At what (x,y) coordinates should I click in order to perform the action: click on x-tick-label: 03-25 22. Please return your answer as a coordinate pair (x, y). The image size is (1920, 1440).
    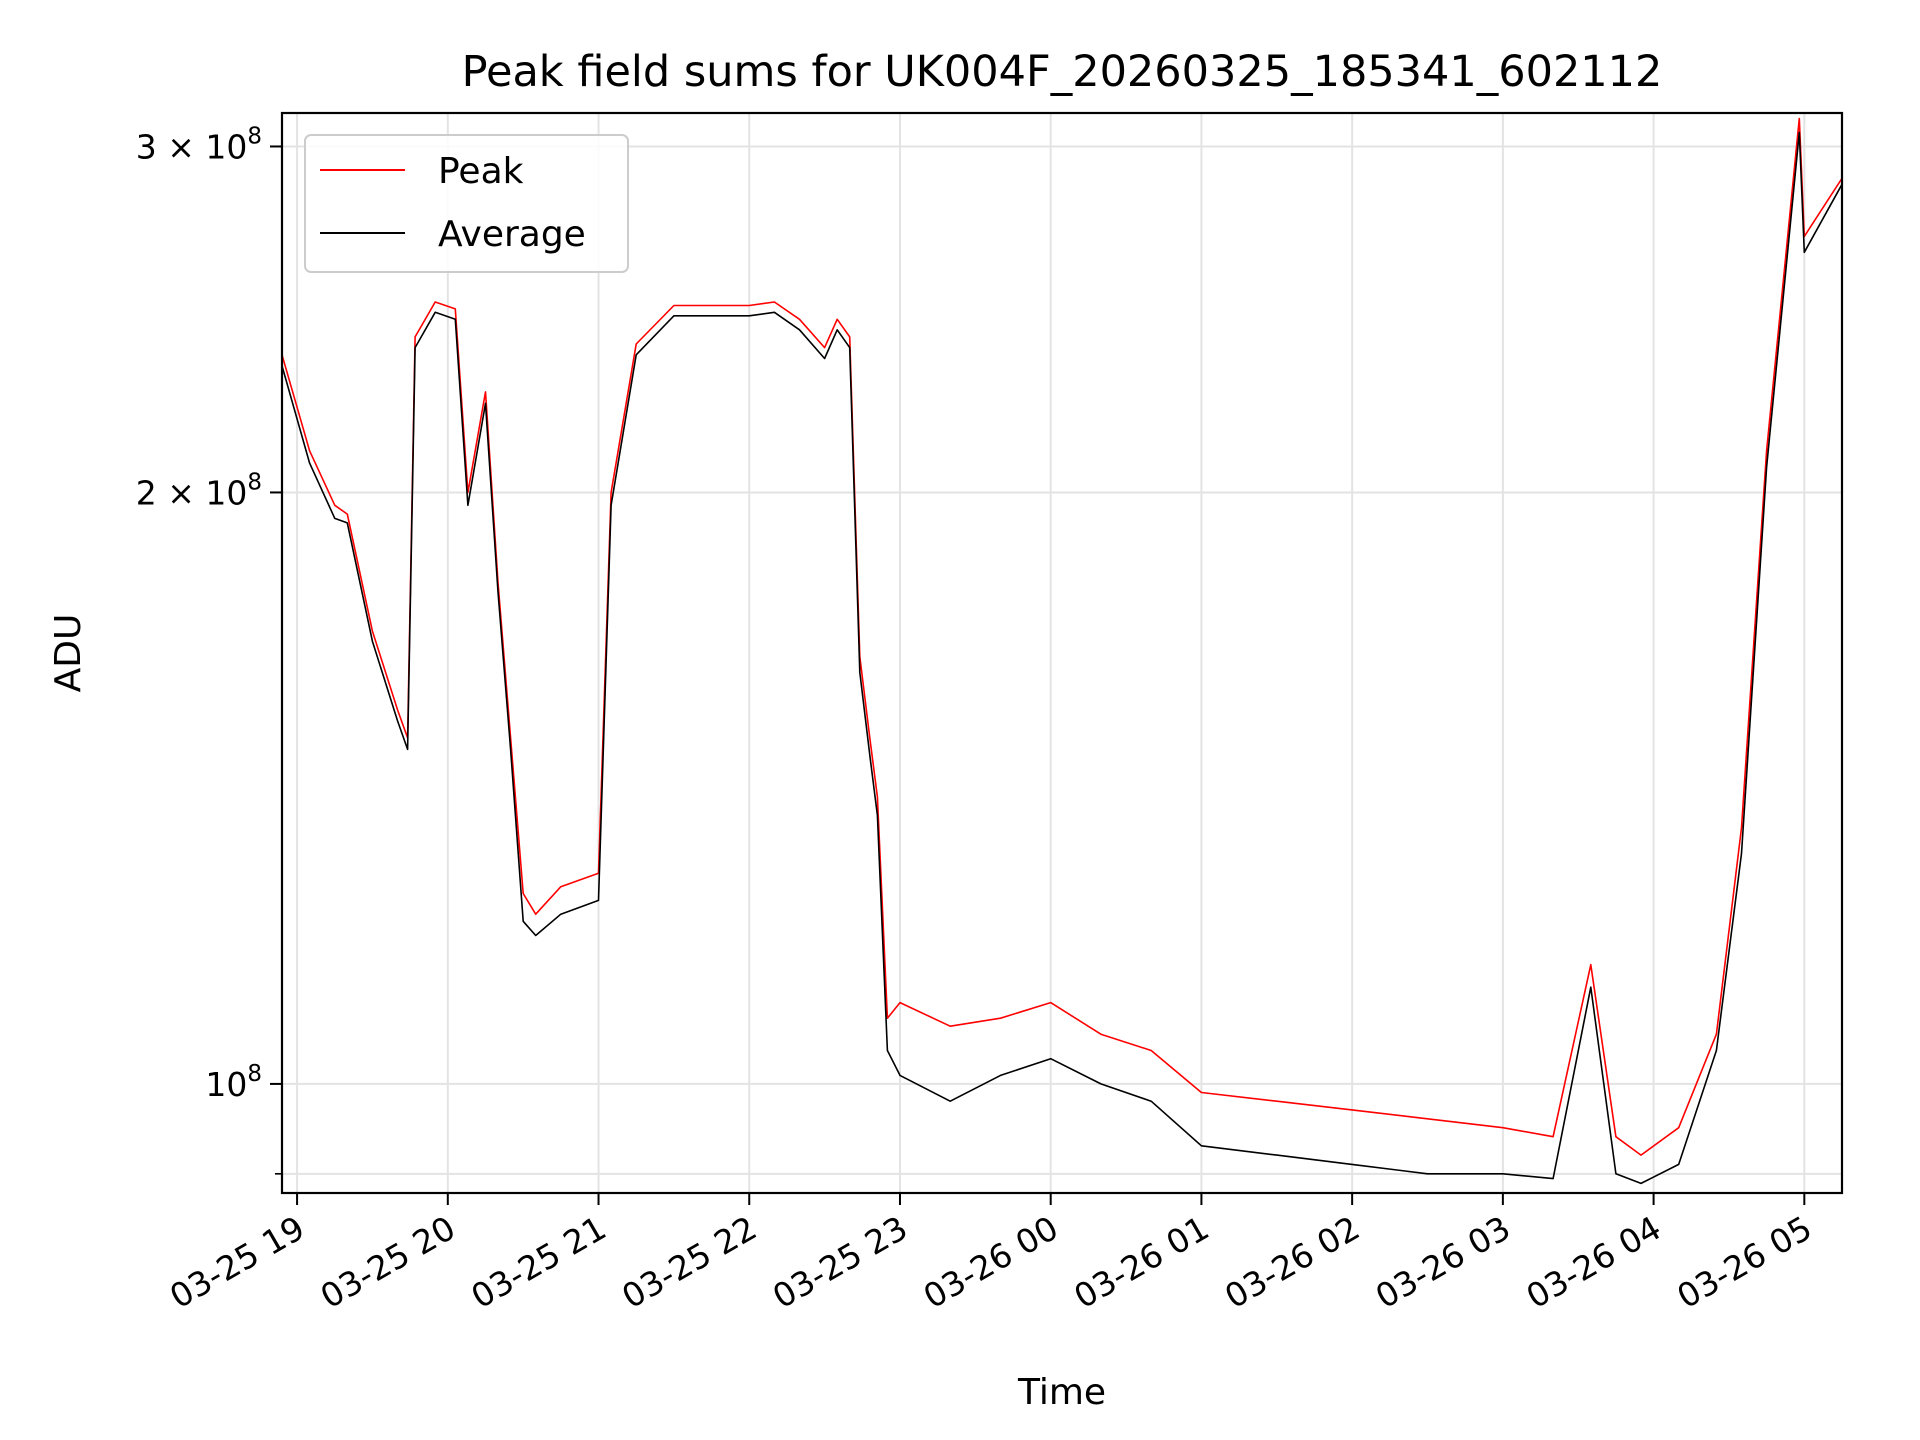
    Looking at the image, I should click on (689, 1262).